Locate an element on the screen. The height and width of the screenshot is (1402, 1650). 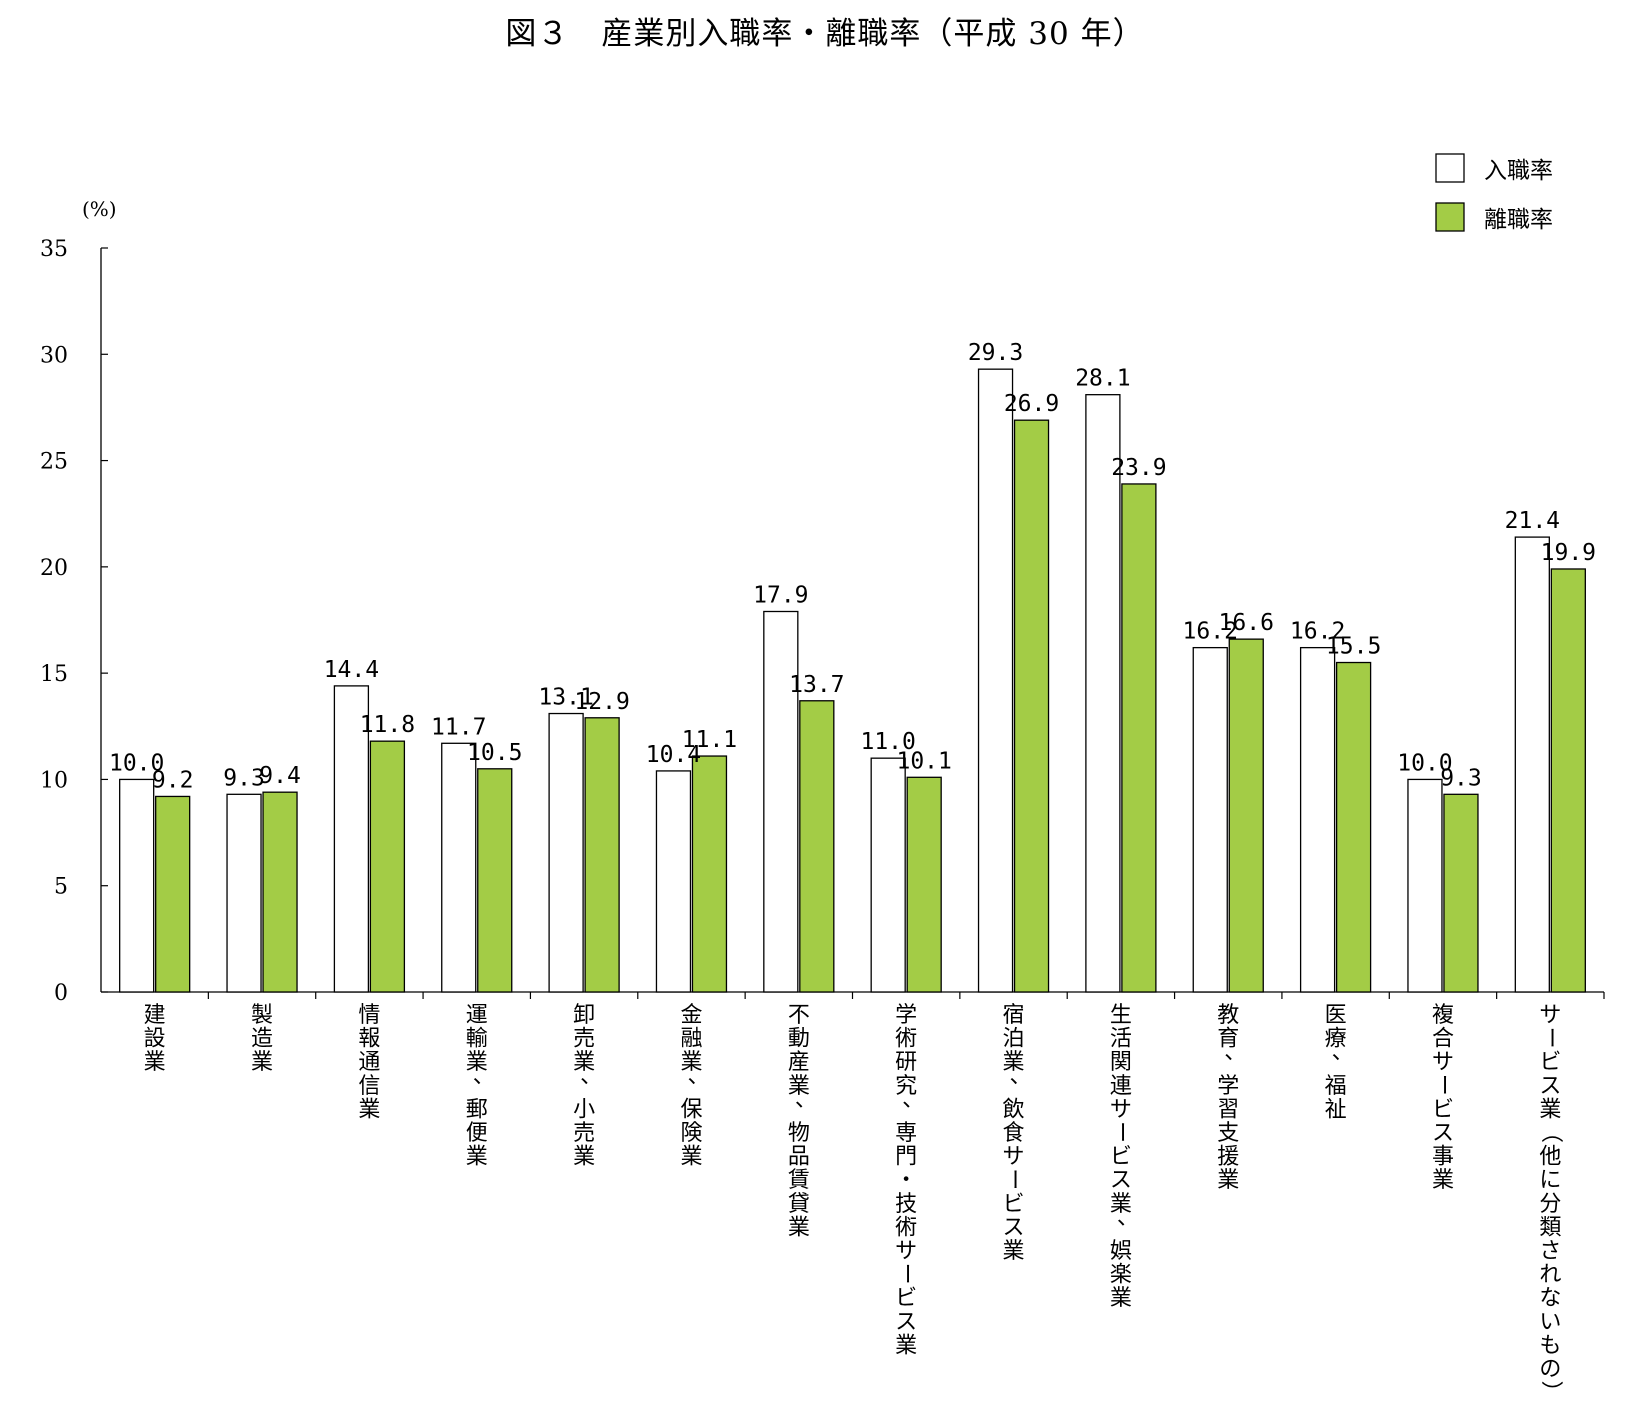
svg-text: 物 is located at coordinates (799, 1133).